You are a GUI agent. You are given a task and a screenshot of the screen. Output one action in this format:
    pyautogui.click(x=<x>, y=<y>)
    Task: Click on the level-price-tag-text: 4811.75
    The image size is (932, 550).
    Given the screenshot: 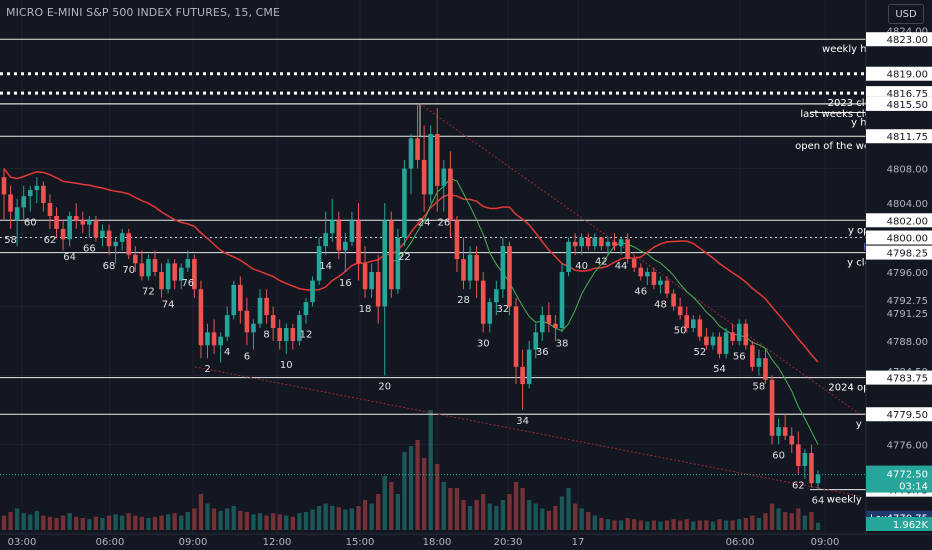 What is the action you would take?
    pyautogui.click(x=907, y=137)
    